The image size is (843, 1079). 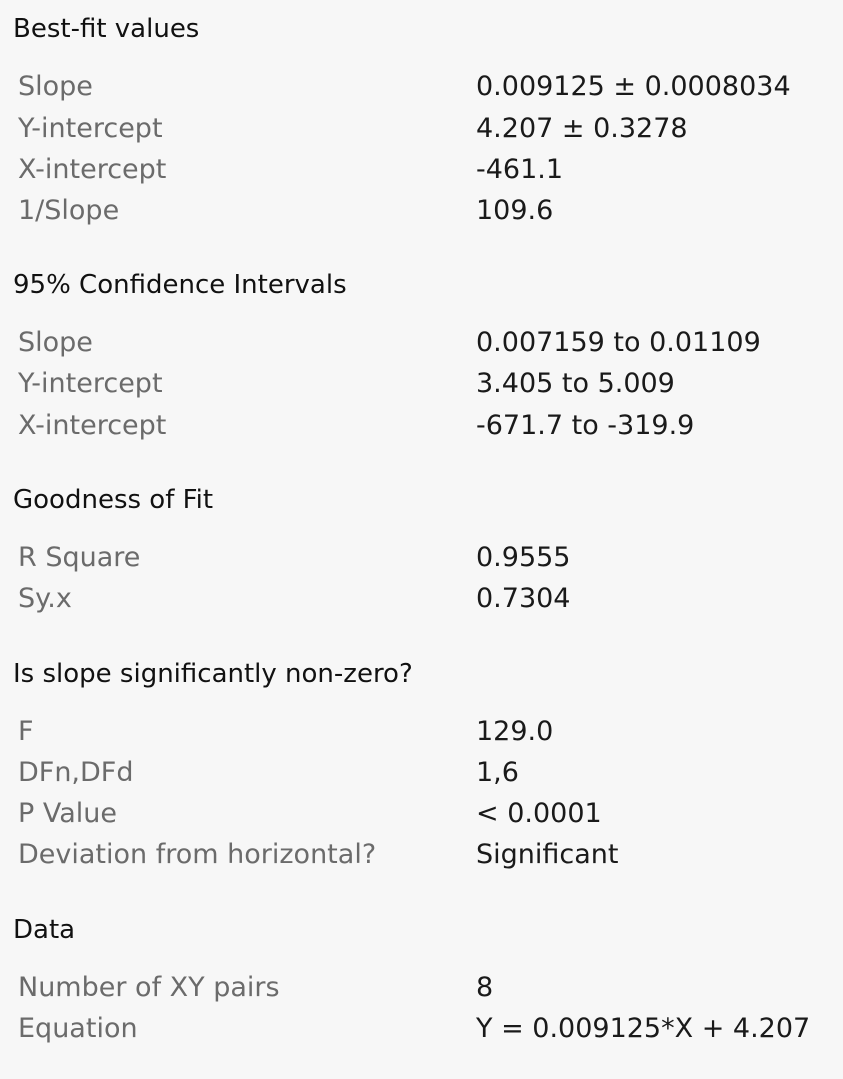 I want to click on row-label-ci-y-intercept: Y-intercept, so click(x=90, y=383).